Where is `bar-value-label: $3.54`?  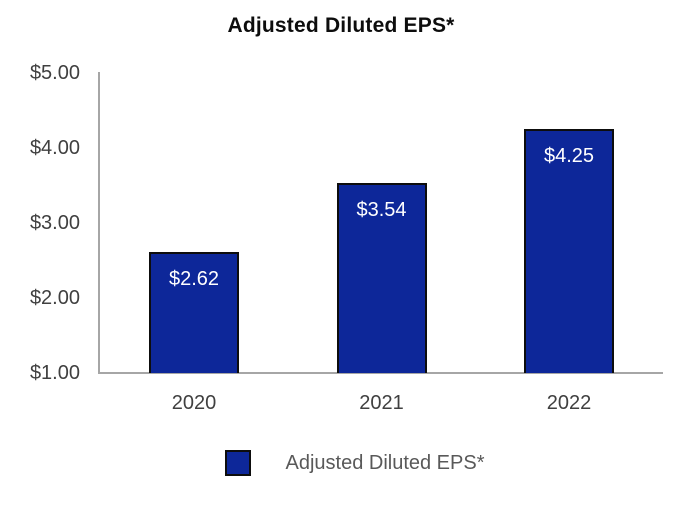 bar-value-label: $3.54 is located at coordinates (381, 209).